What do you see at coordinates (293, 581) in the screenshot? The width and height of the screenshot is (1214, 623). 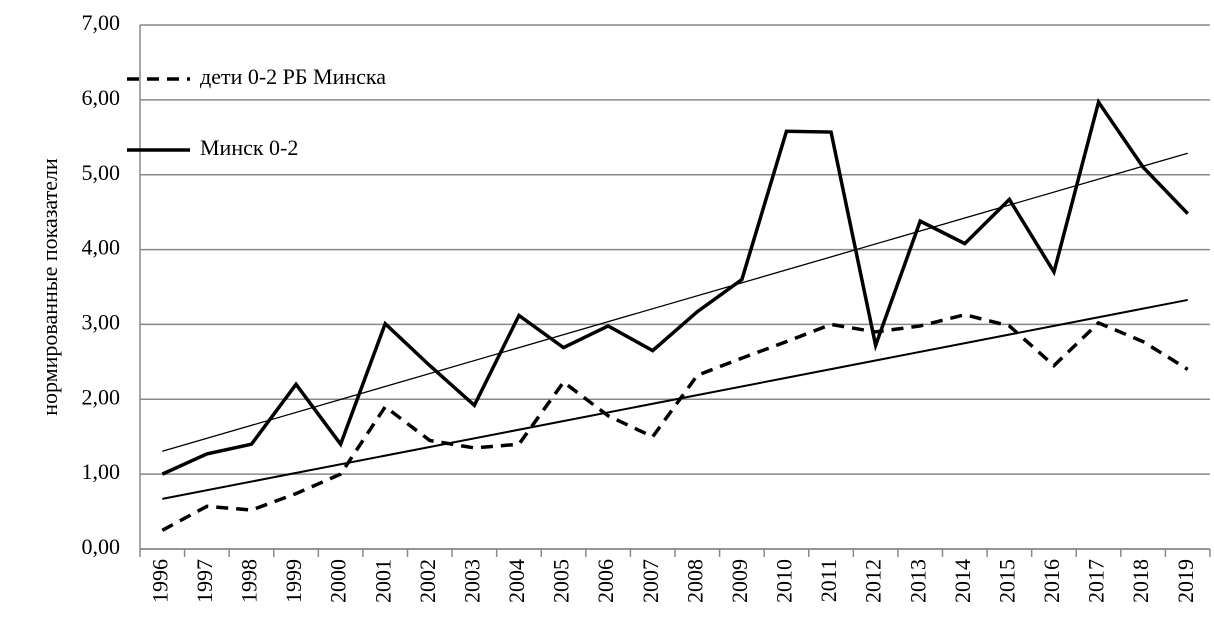 I see `x-tick-label: 1999` at bounding box center [293, 581].